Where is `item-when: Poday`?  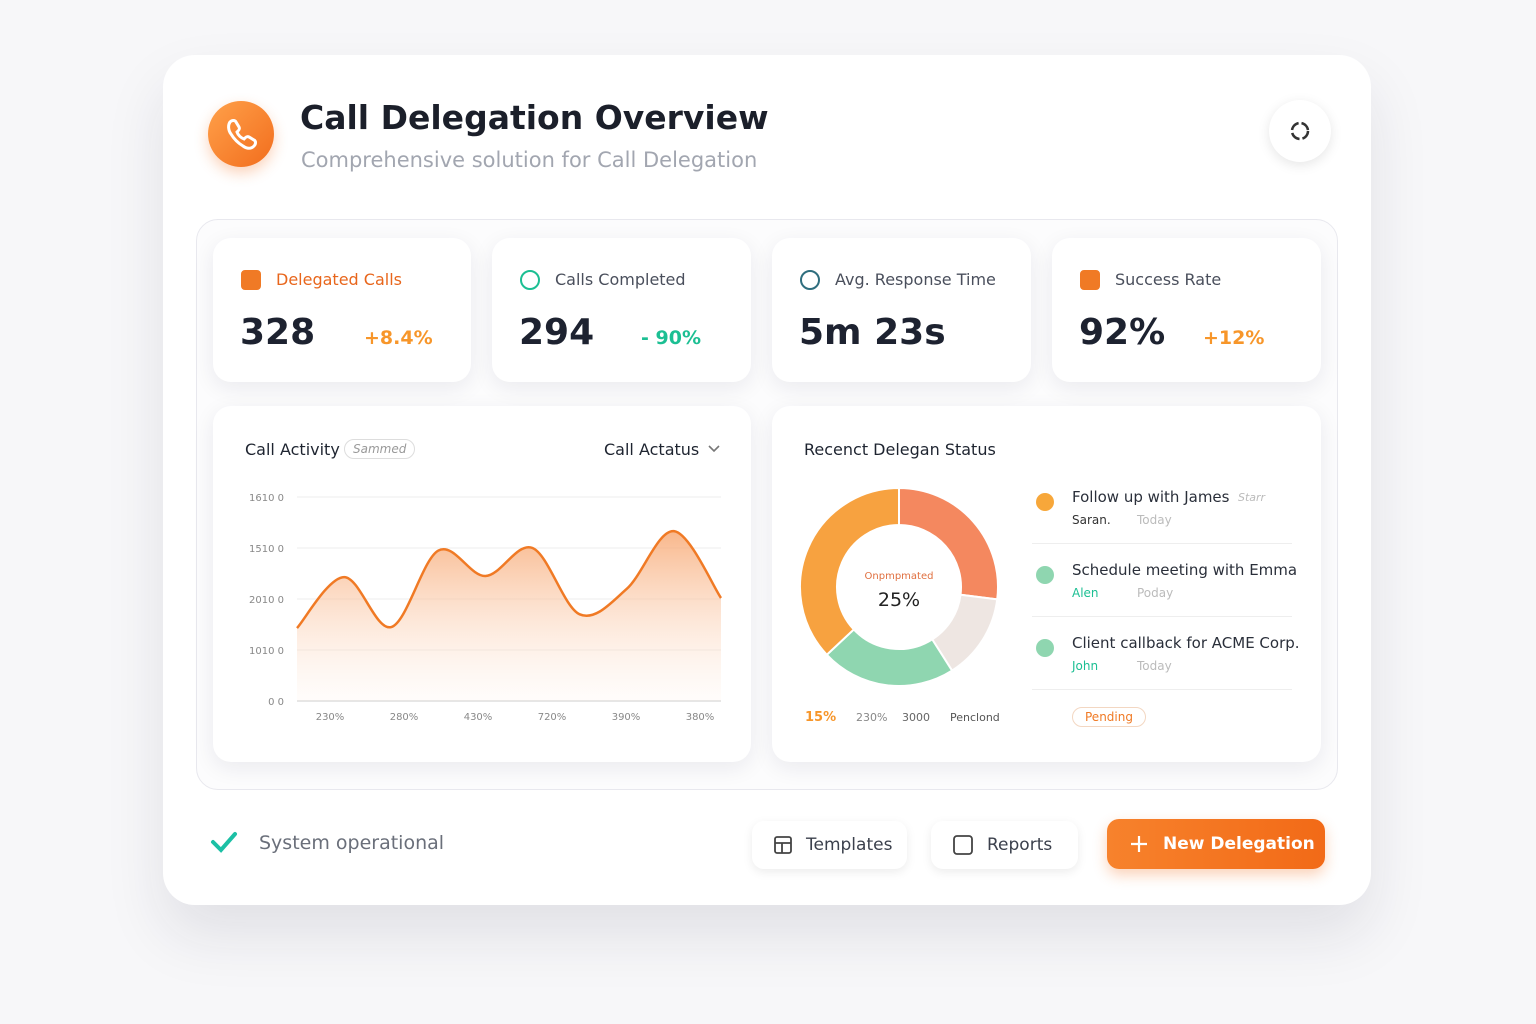
item-when: Poday is located at coordinates (1155, 593).